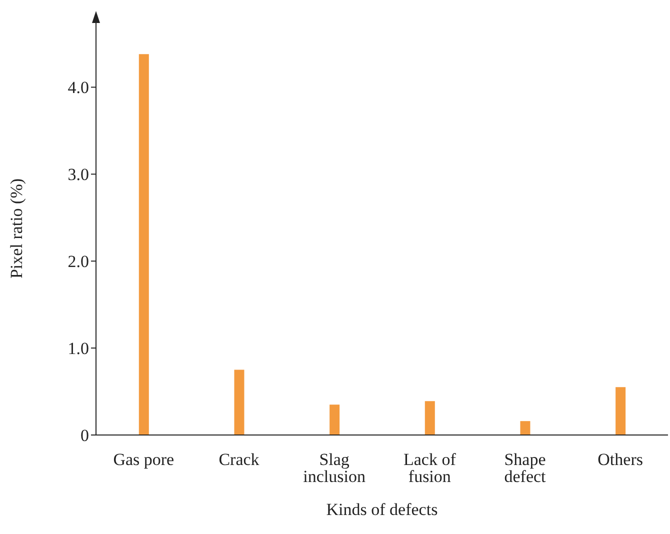 The image size is (670, 534). What do you see at coordinates (429, 468) in the screenshot?
I see `x-tick-label: Lack of fusion` at bounding box center [429, 468].